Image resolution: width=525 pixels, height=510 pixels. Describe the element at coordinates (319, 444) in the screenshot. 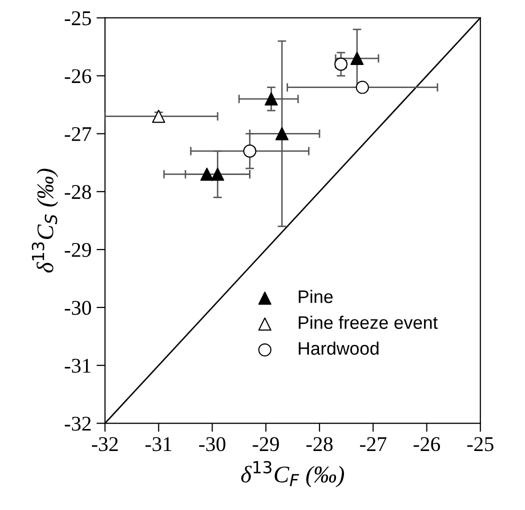

I see `x-tick-label: -28` at that location.